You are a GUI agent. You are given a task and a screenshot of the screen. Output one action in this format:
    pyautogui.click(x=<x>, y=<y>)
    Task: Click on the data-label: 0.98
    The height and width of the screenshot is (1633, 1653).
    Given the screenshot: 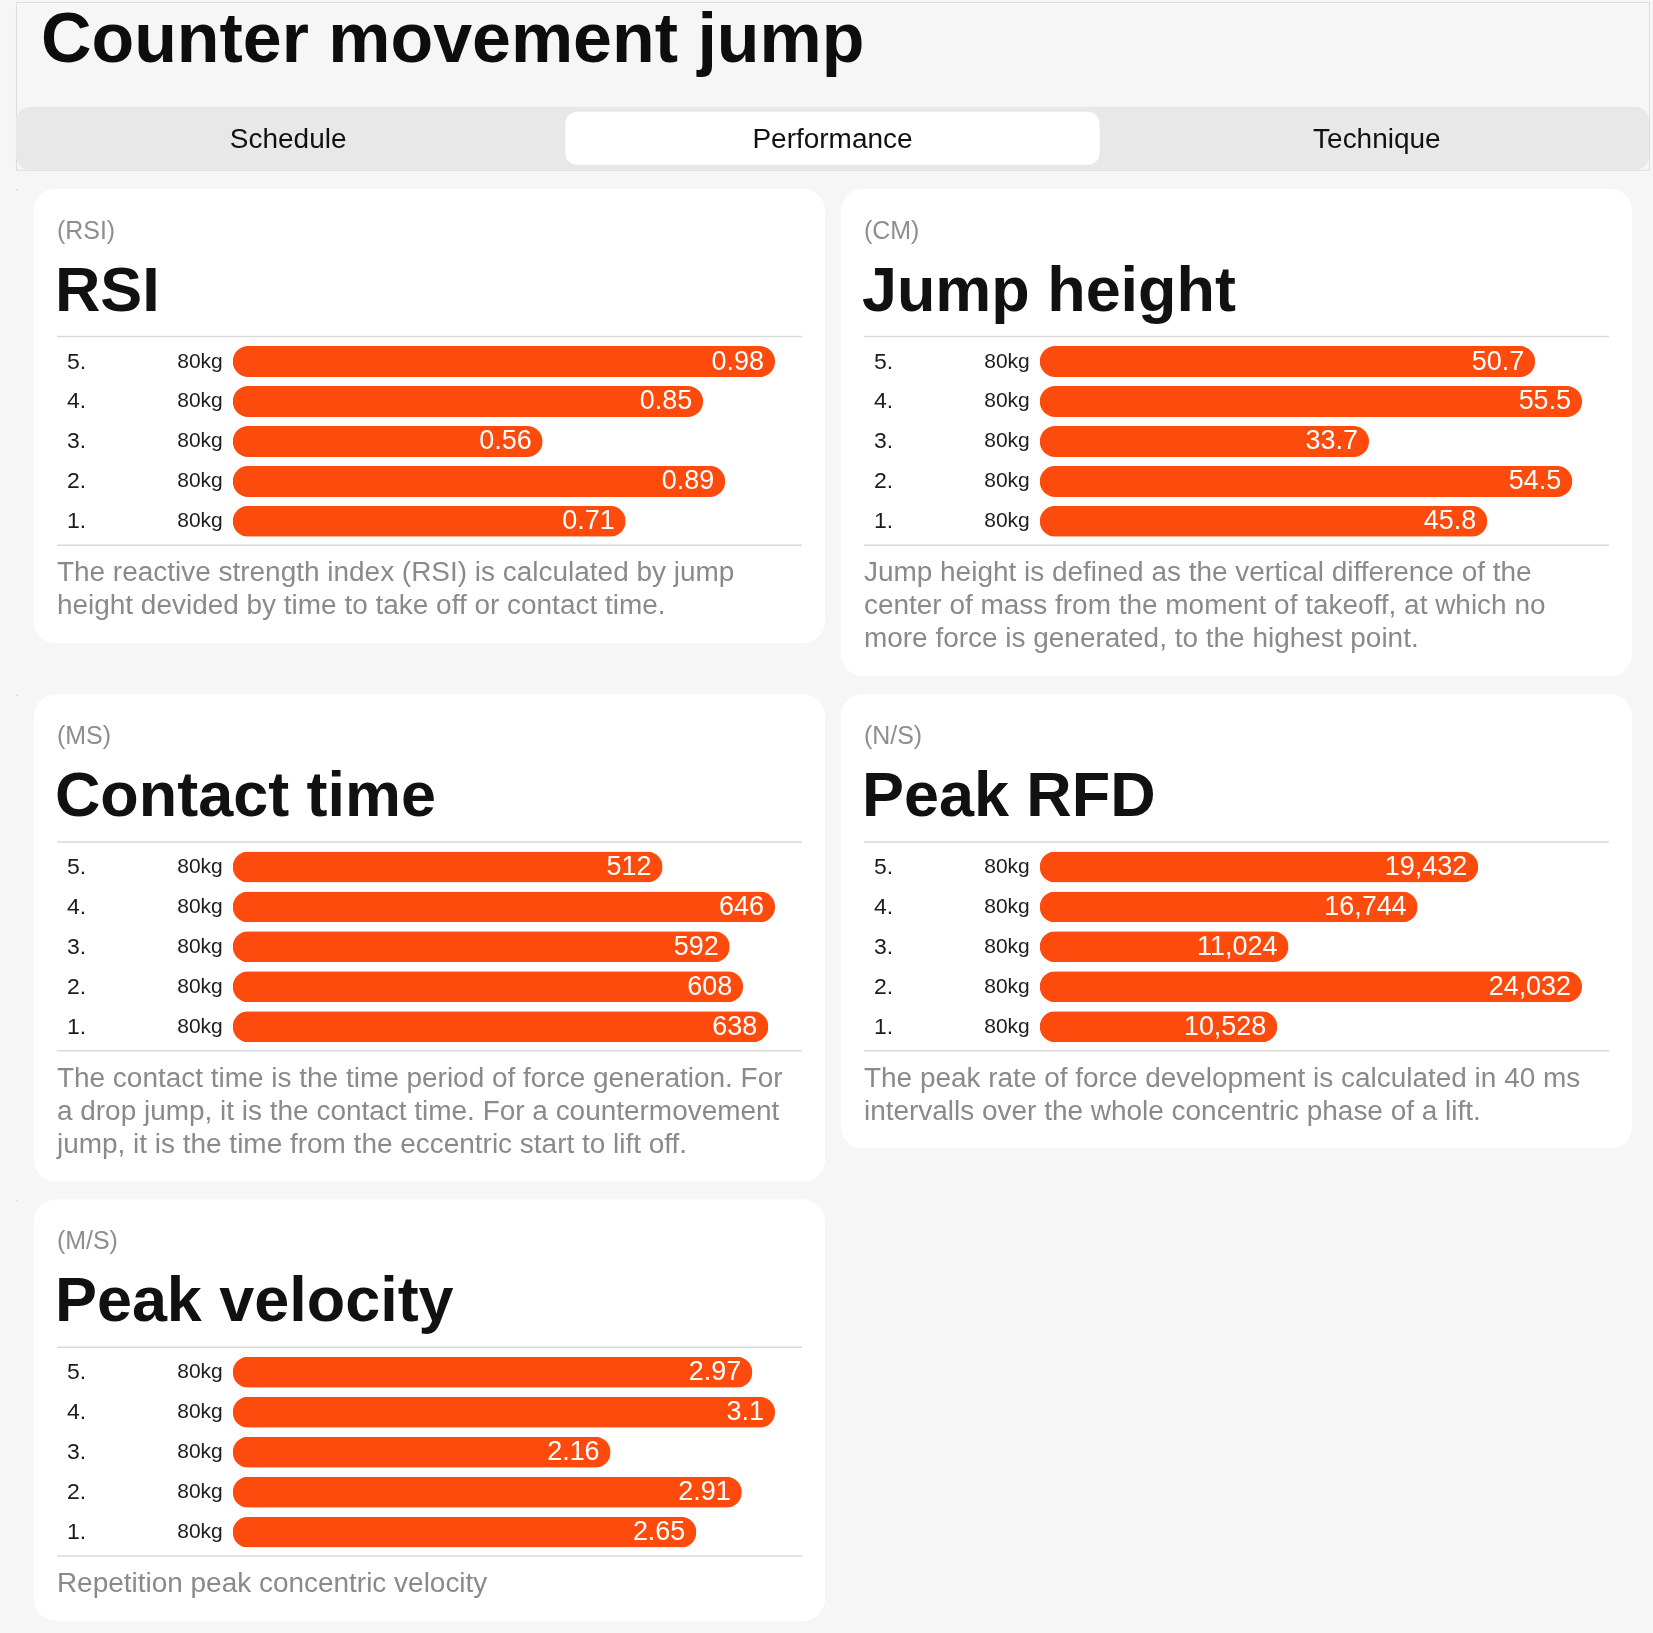 What is the action you would take?
    pyautogui.click(x=738, y=360)
    